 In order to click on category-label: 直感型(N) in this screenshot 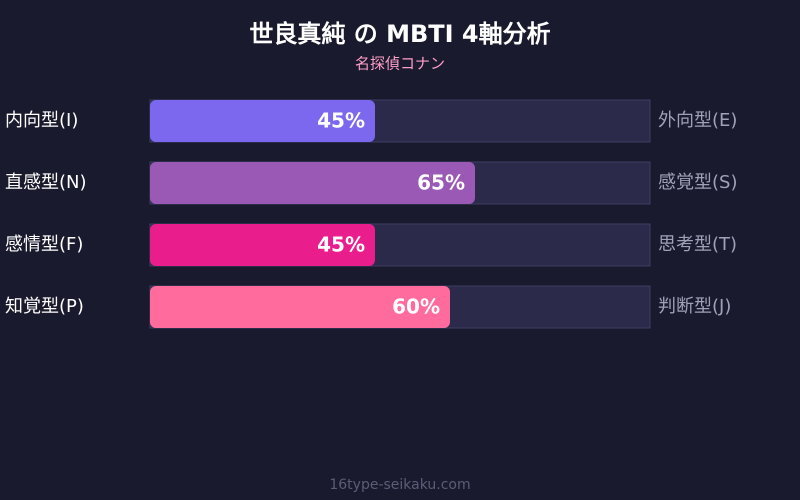, I will do `click(46, 182)`.